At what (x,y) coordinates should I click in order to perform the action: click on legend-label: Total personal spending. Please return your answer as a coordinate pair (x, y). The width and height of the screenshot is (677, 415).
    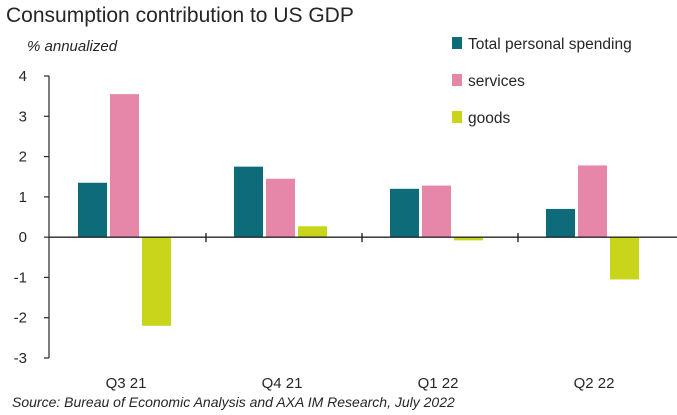
    Looking at the image, I should click on (550, 44).